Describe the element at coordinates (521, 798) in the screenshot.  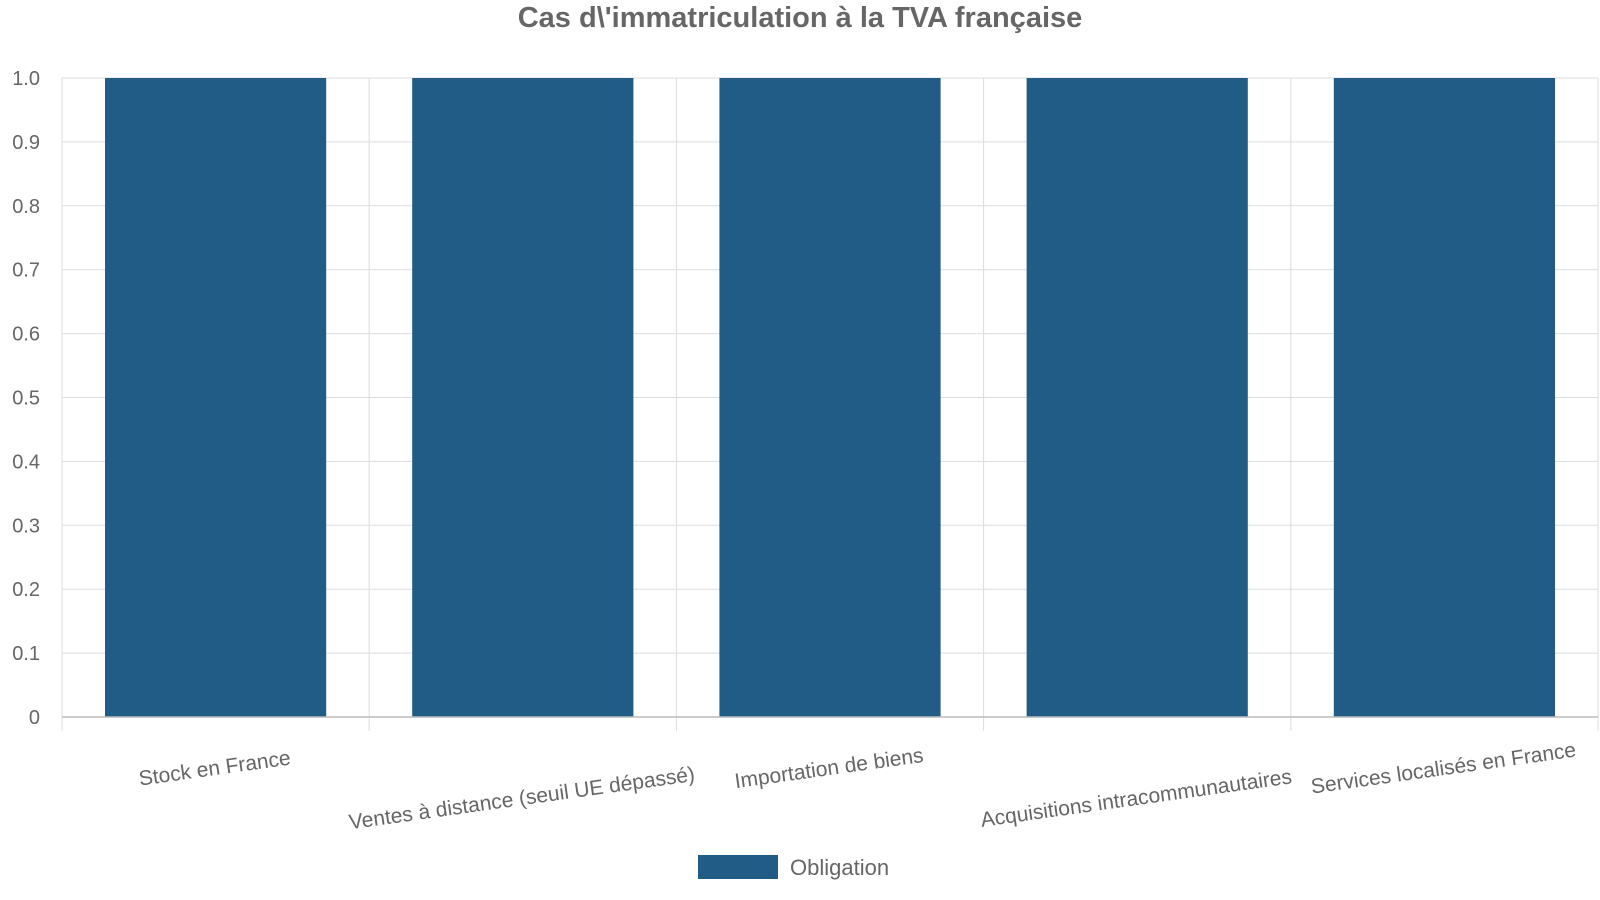
I see `x-tick-label: Ventes à distance (seuil UE dépassé)` at that location.